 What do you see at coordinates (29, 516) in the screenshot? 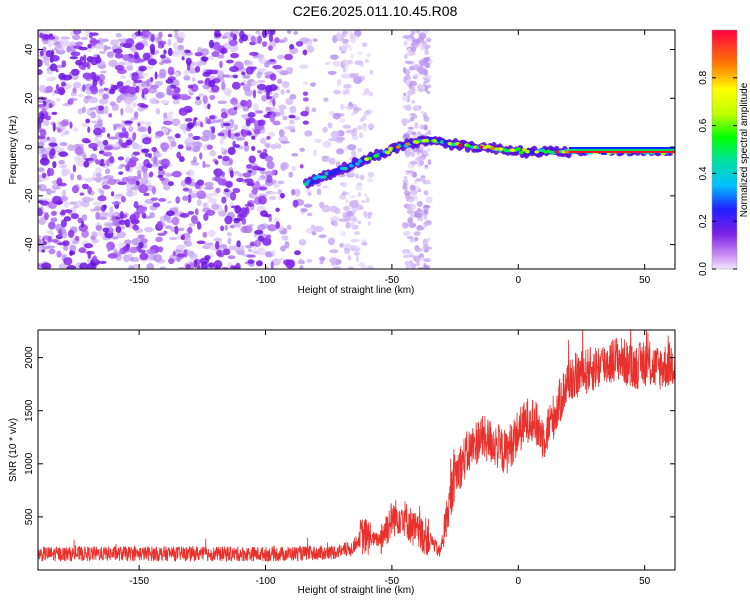
I see `y-tick-label: 500` at bounding box center [29, 516].